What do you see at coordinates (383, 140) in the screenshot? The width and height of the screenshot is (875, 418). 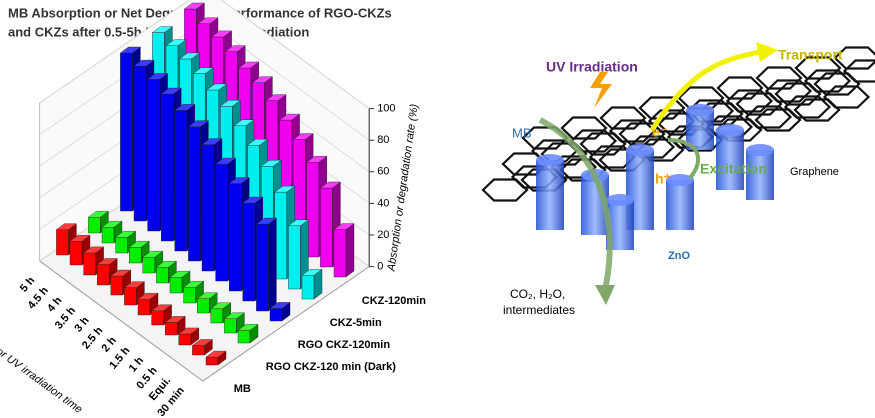 I see `z-tick-label: 80` at bounding box center [383, 140].